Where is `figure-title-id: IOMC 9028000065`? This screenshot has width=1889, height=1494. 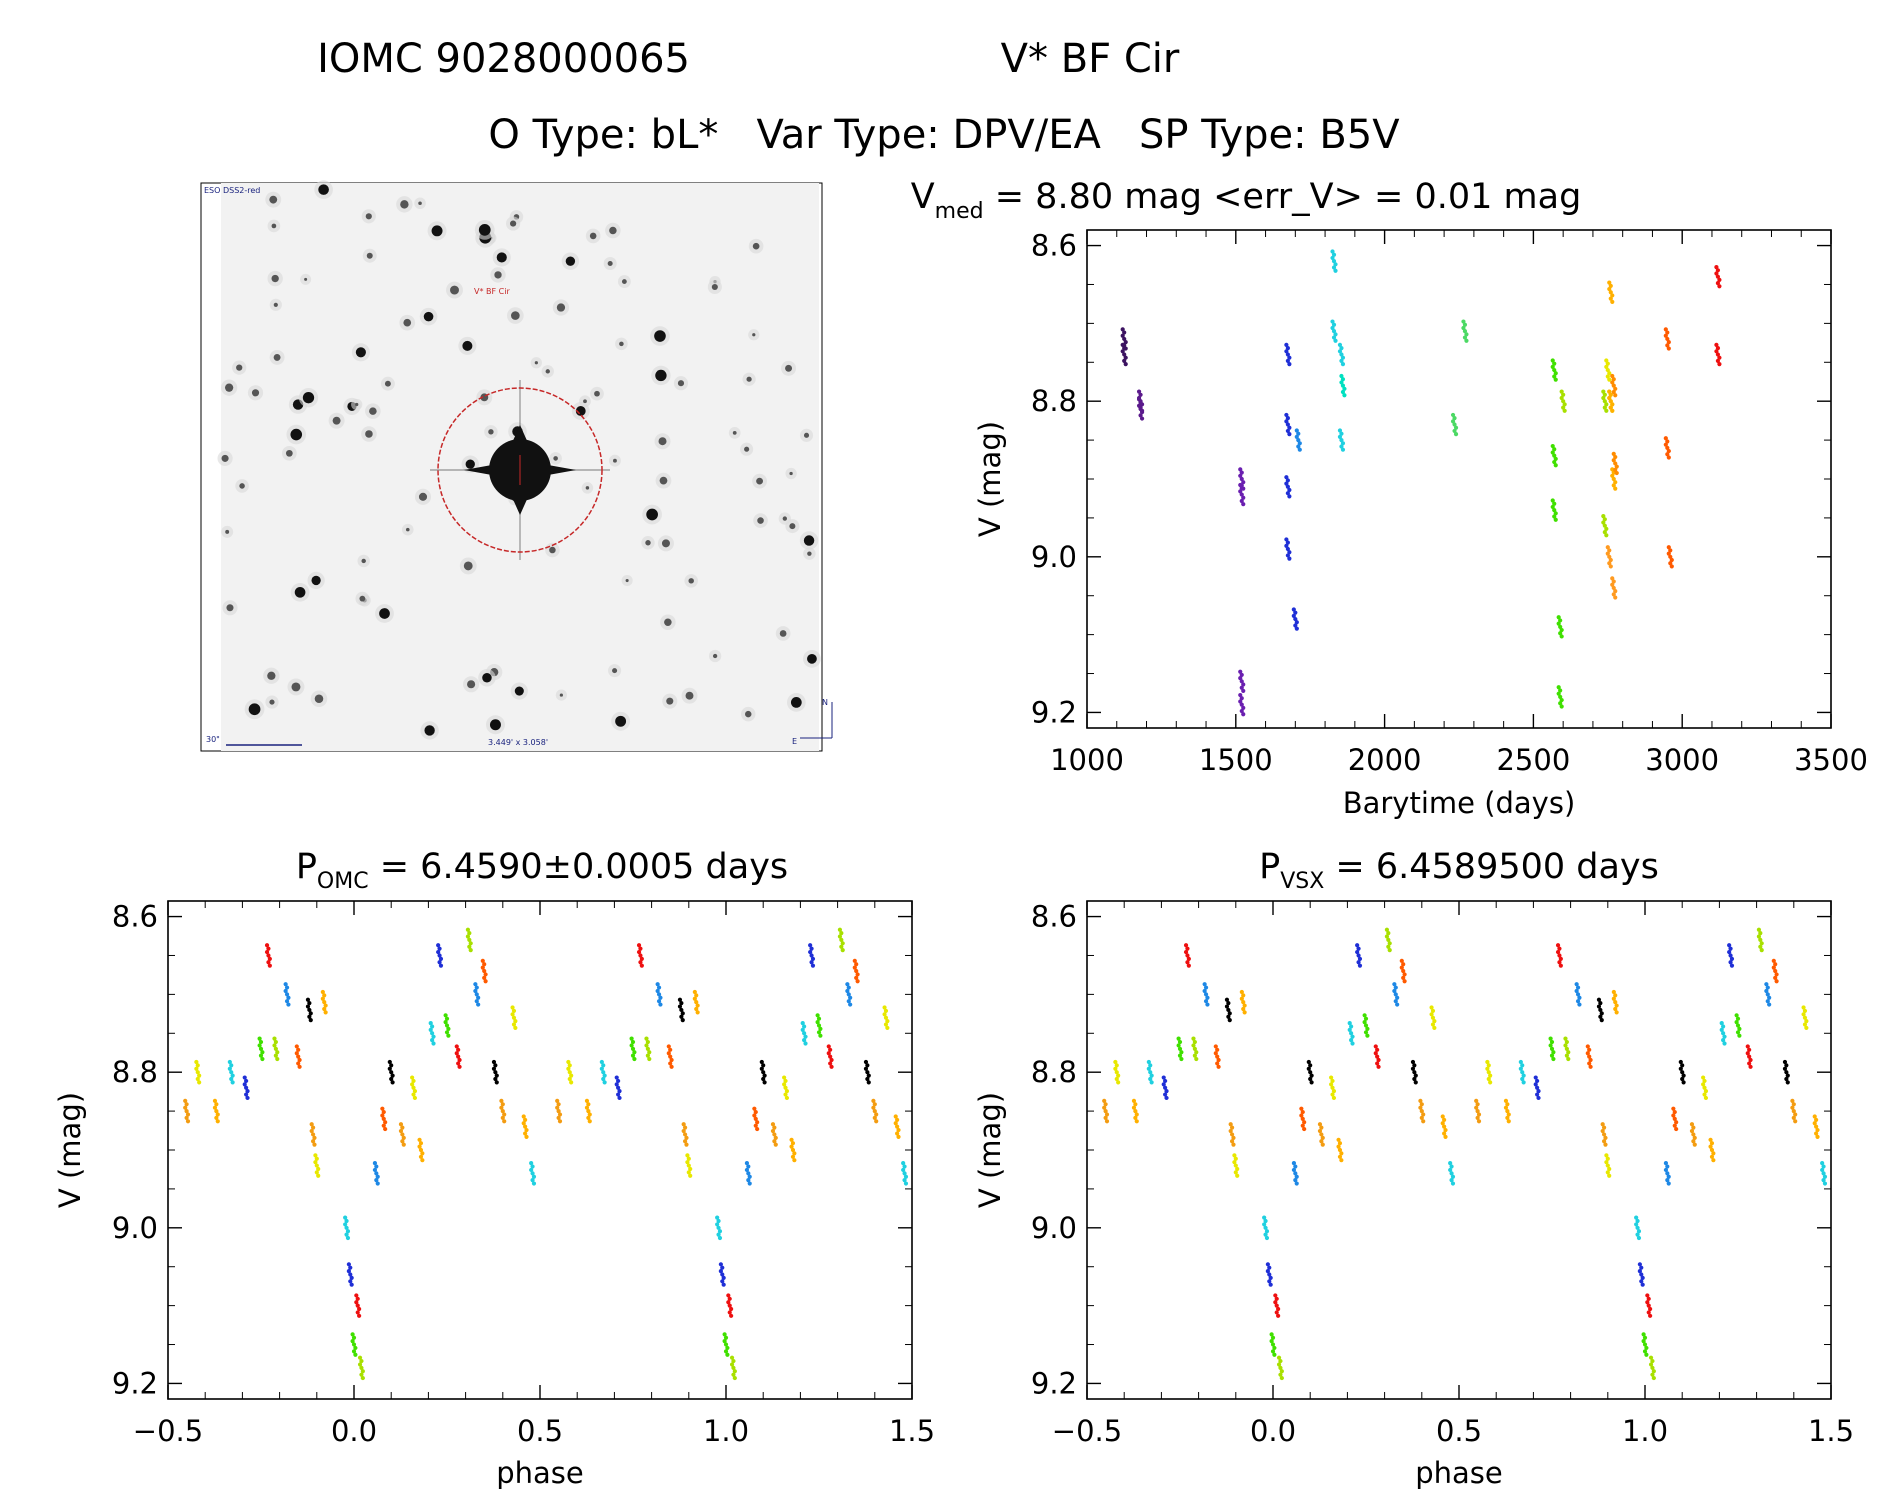
figure-title-id: IOMC 9028000065 is located at coordinates (503, 59).